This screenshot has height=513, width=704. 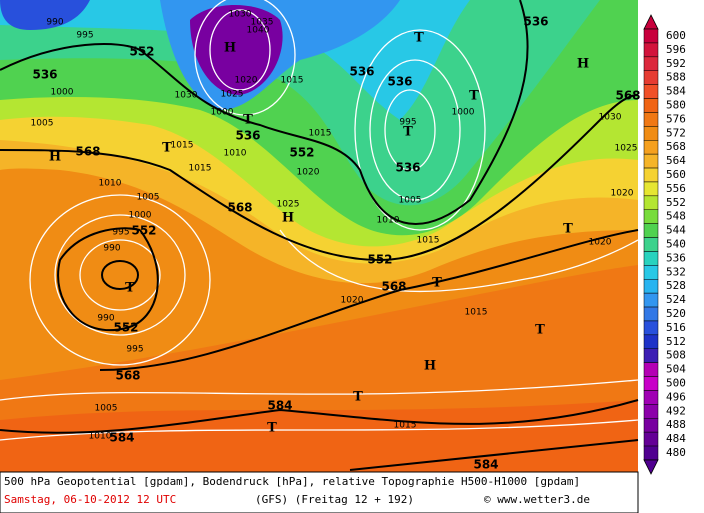 What do you see at coordinates (676, 146) in the screenshot?
I see `legend-label: 568` at bounding box center [676, 146].